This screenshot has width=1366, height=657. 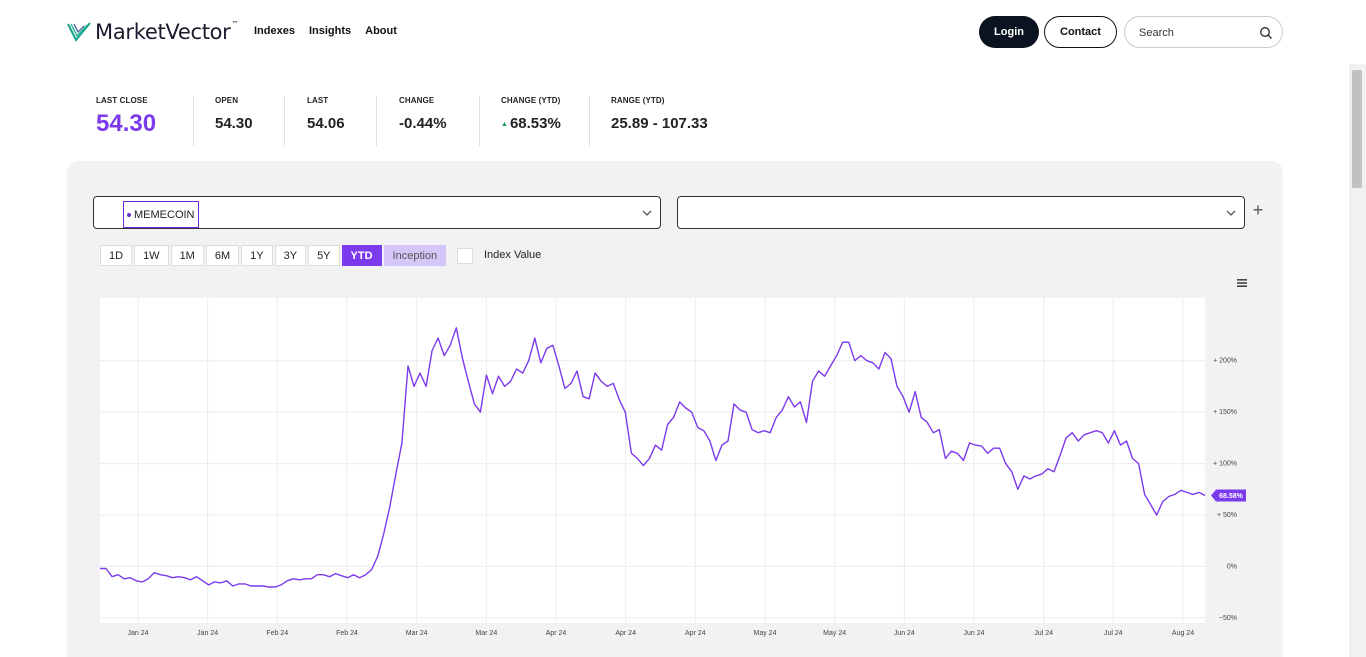 What do you see at coordinates (465, 256) in the screenshot?
I see `index-value-checkbox` at bounding box center [465, 256].